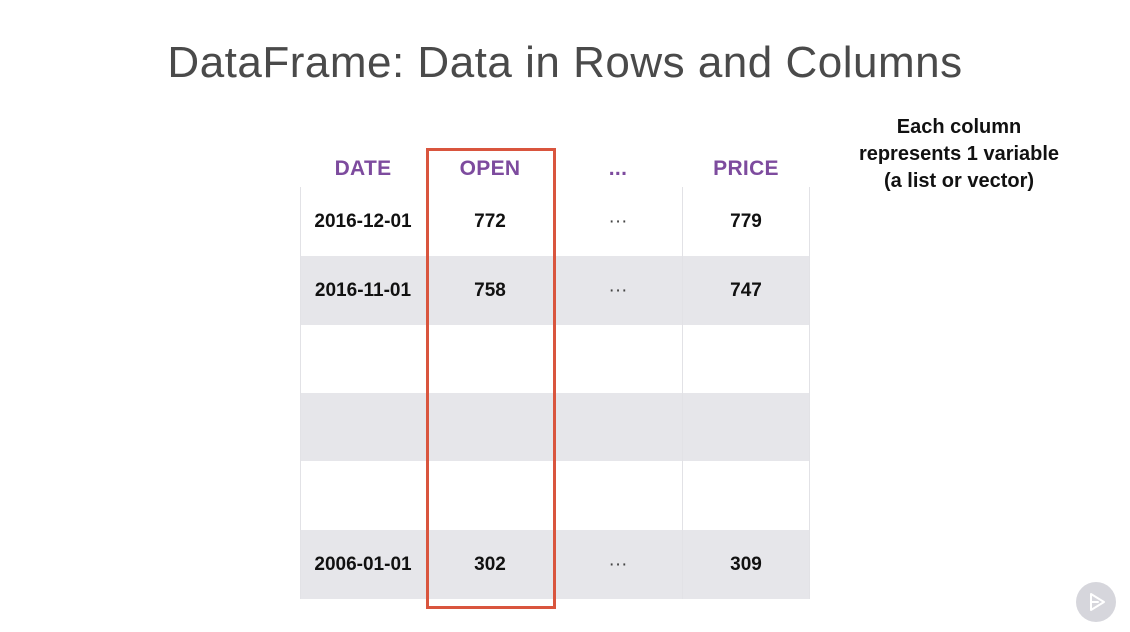  What do you see at coordinates (565, 62) in the screenshot?
I see `slide-title: DataFrame: Data in Rows and Columns` at bounding box center [565, 62].